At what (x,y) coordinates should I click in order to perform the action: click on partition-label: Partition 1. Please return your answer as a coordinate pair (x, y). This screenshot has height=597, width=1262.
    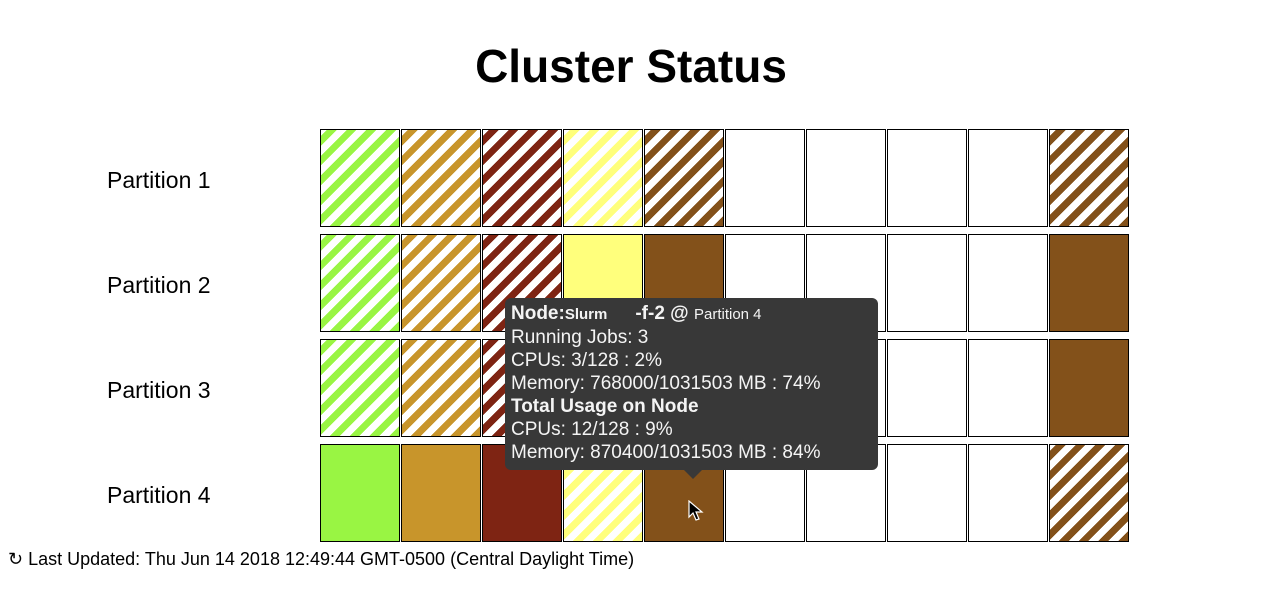
    Looking at the image, I should click on (159, 180).